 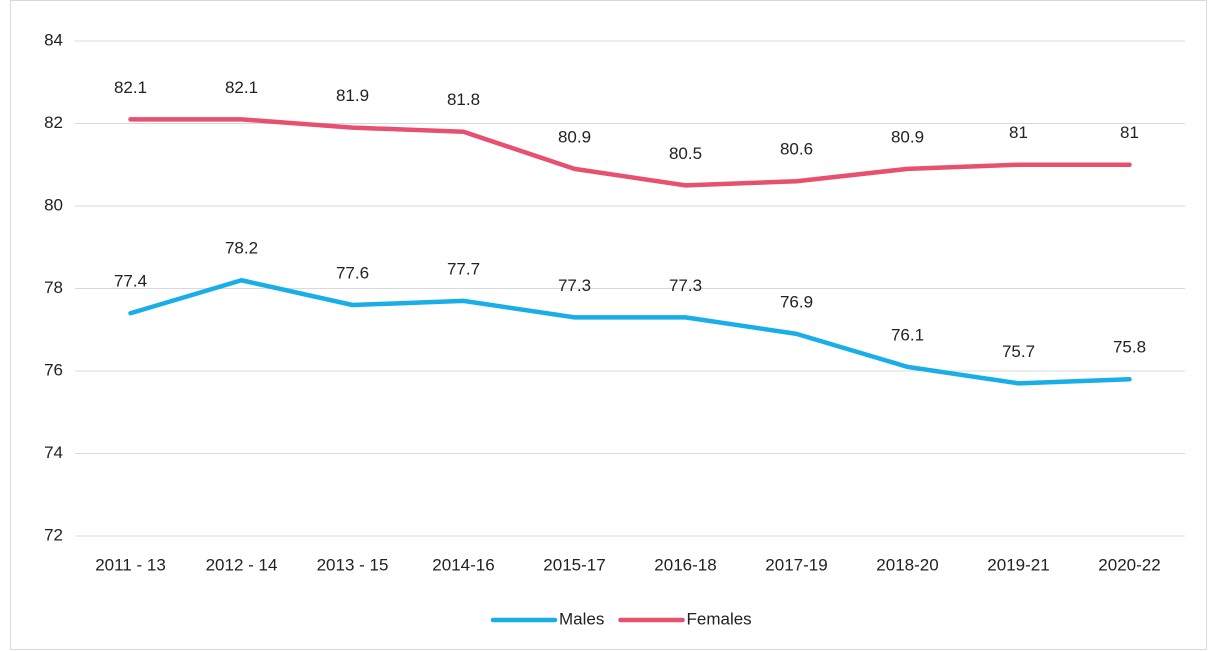 I want to click on data-label: 76.1, so click(x=907, y=334).